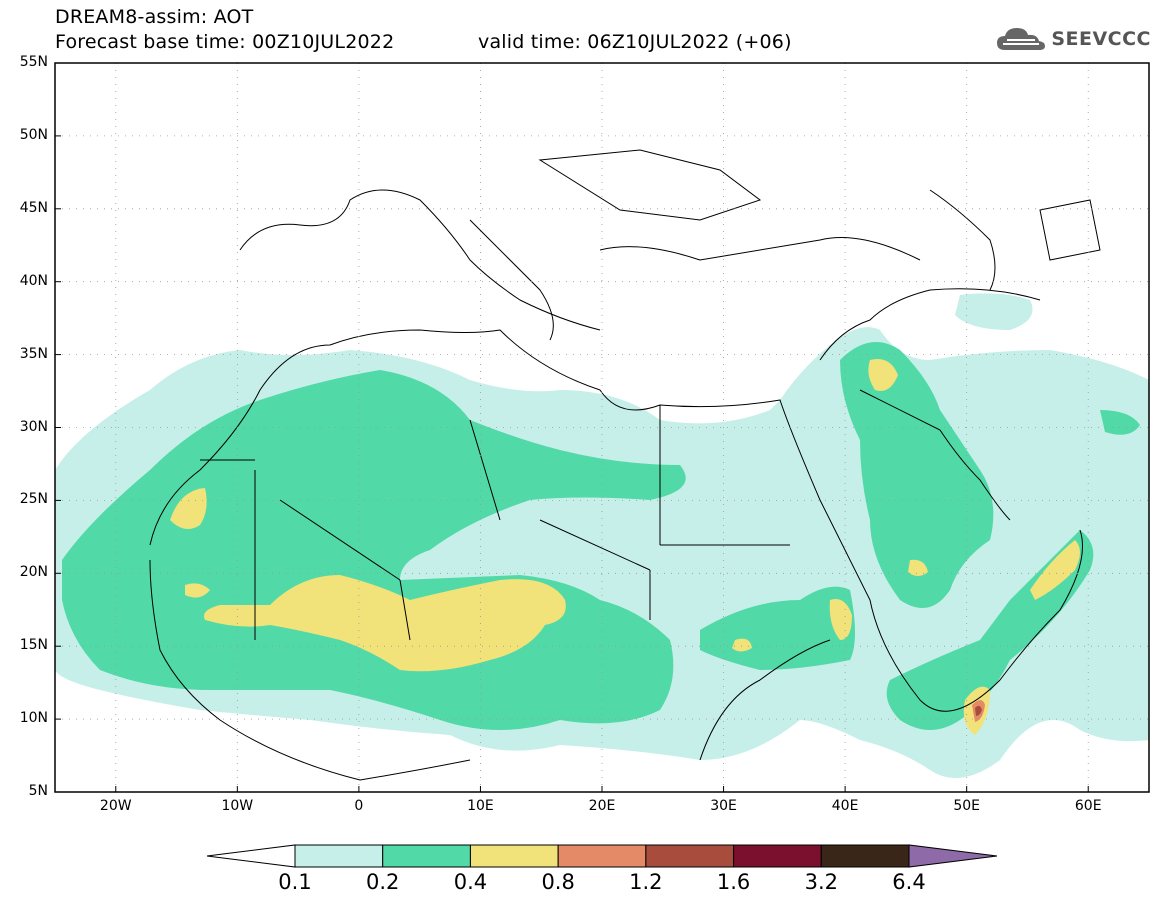 The width and height of the screenshot is (1165, 905). Describe the element at coordinates (33, 134) in the screenshot. I see `lat-label: 50N` at that location.